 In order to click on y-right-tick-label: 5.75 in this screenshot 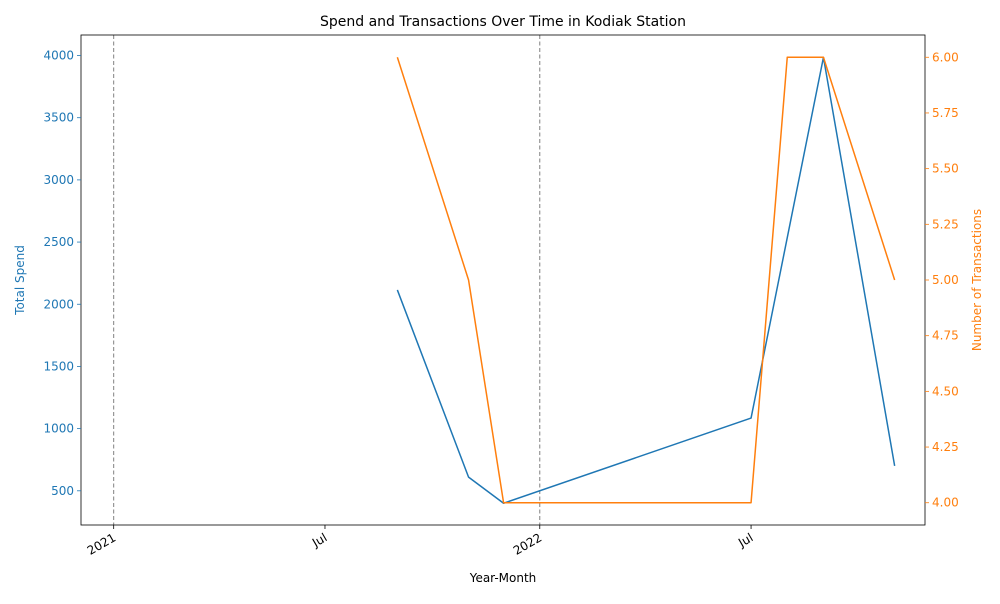, I will do `click(945, 113)`.